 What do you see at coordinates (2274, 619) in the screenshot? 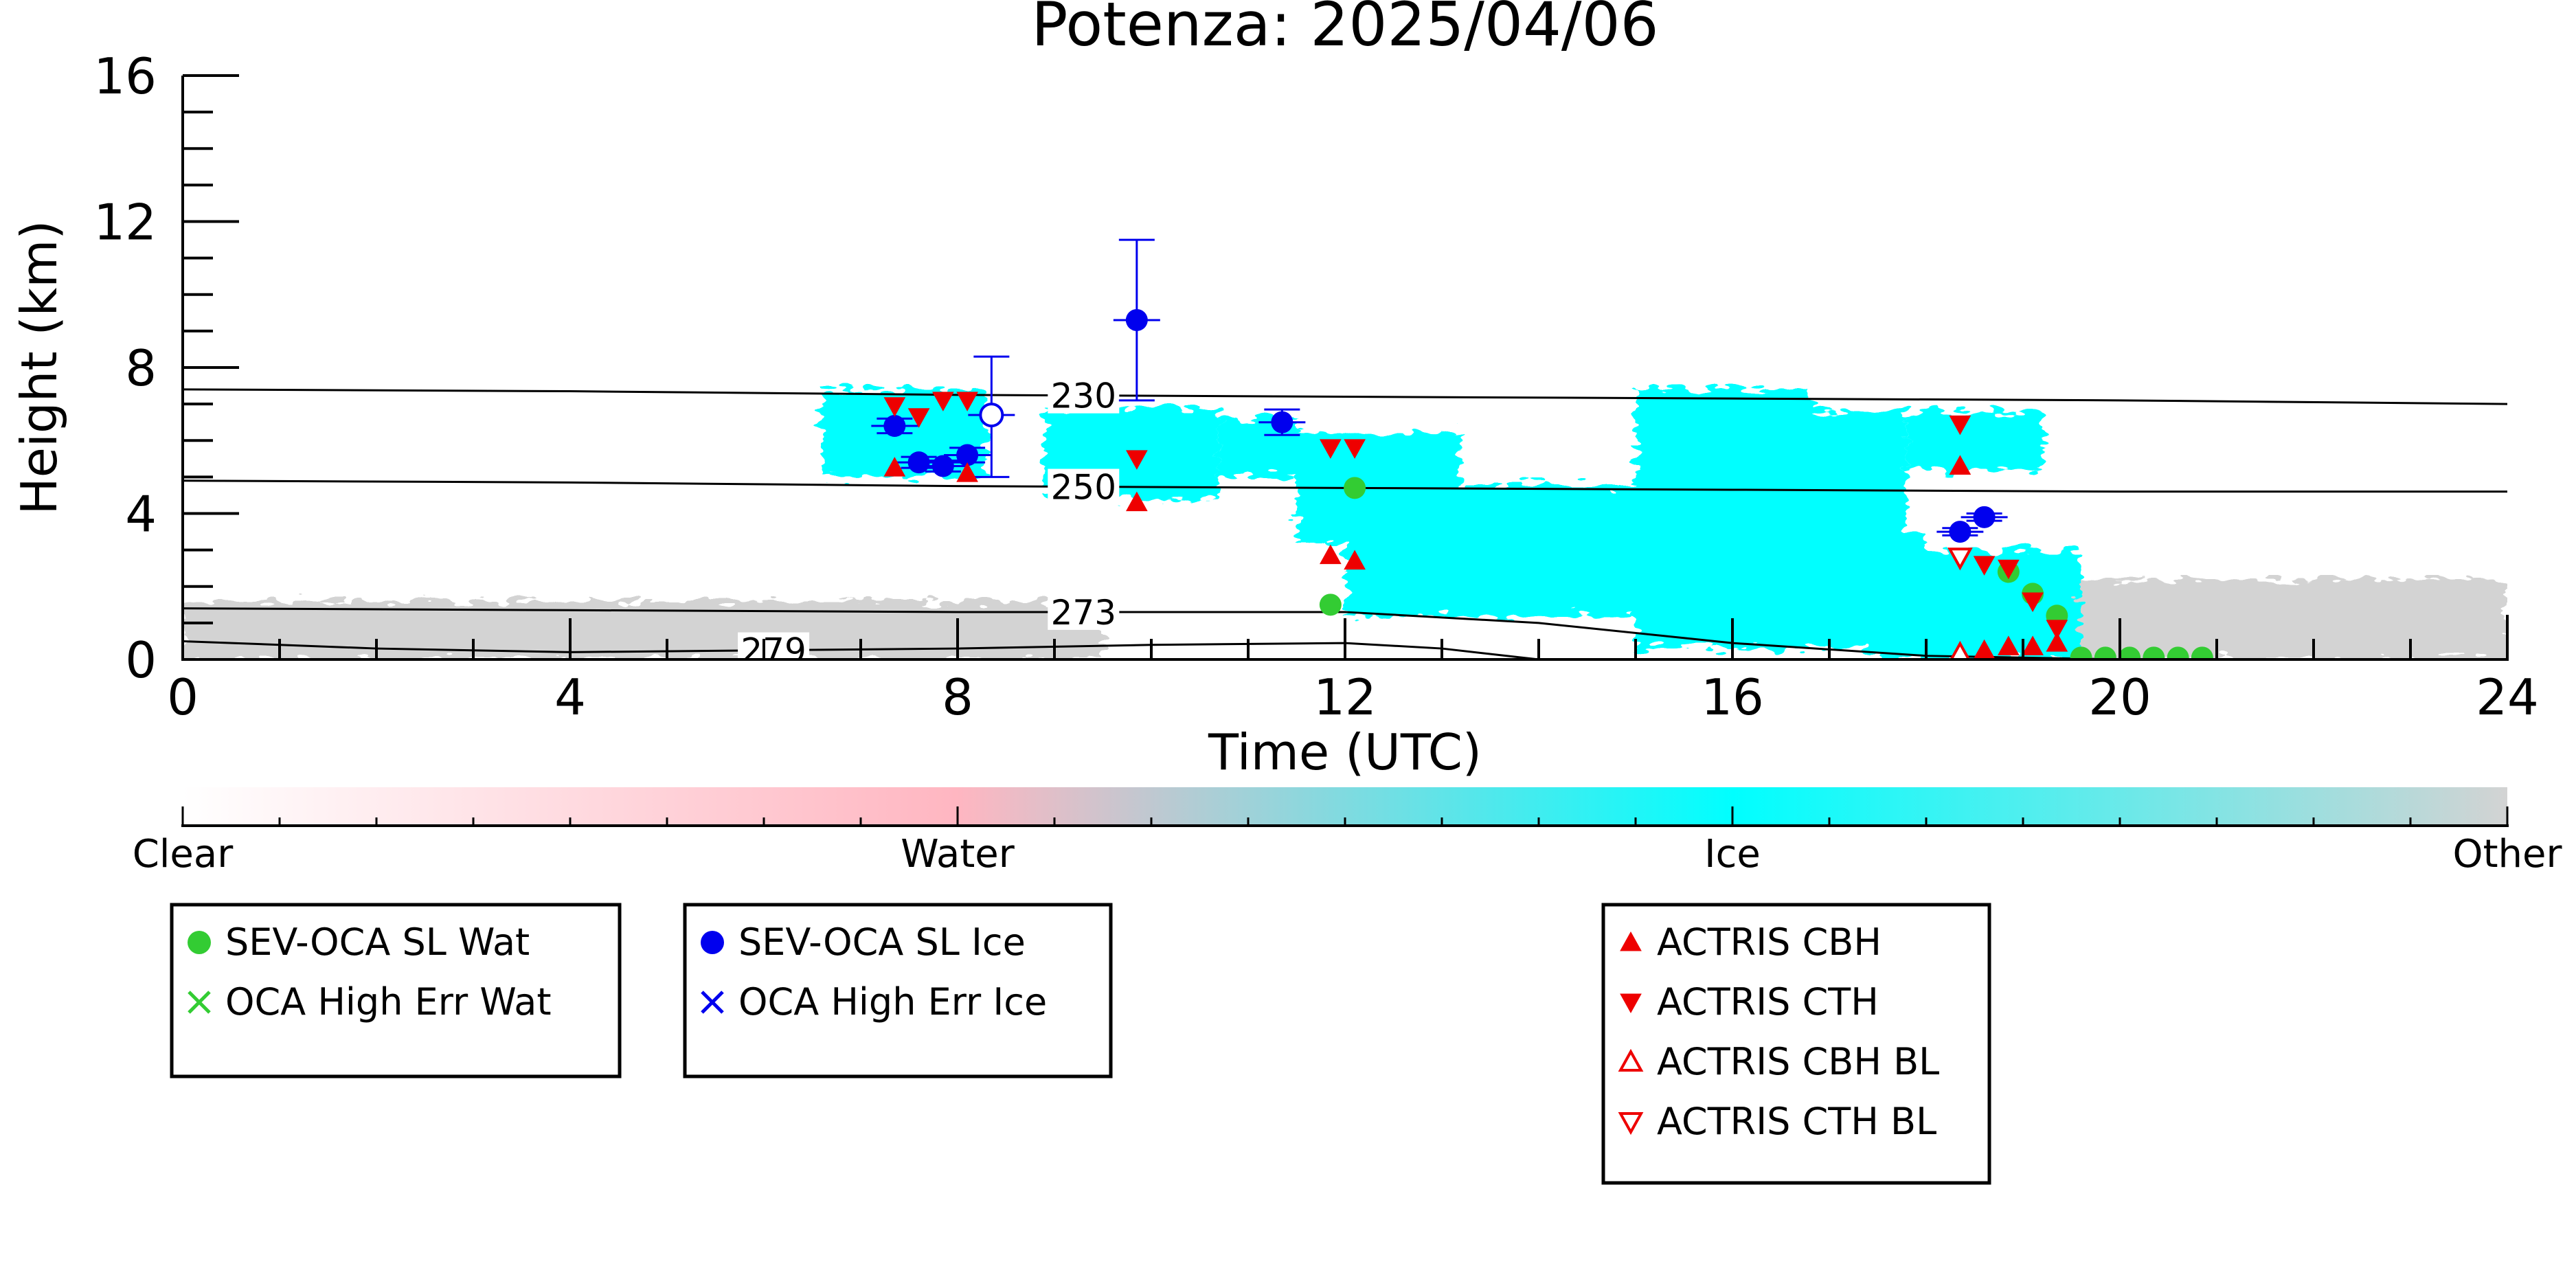
I see `other-region` at bounding box center [2274, 619].